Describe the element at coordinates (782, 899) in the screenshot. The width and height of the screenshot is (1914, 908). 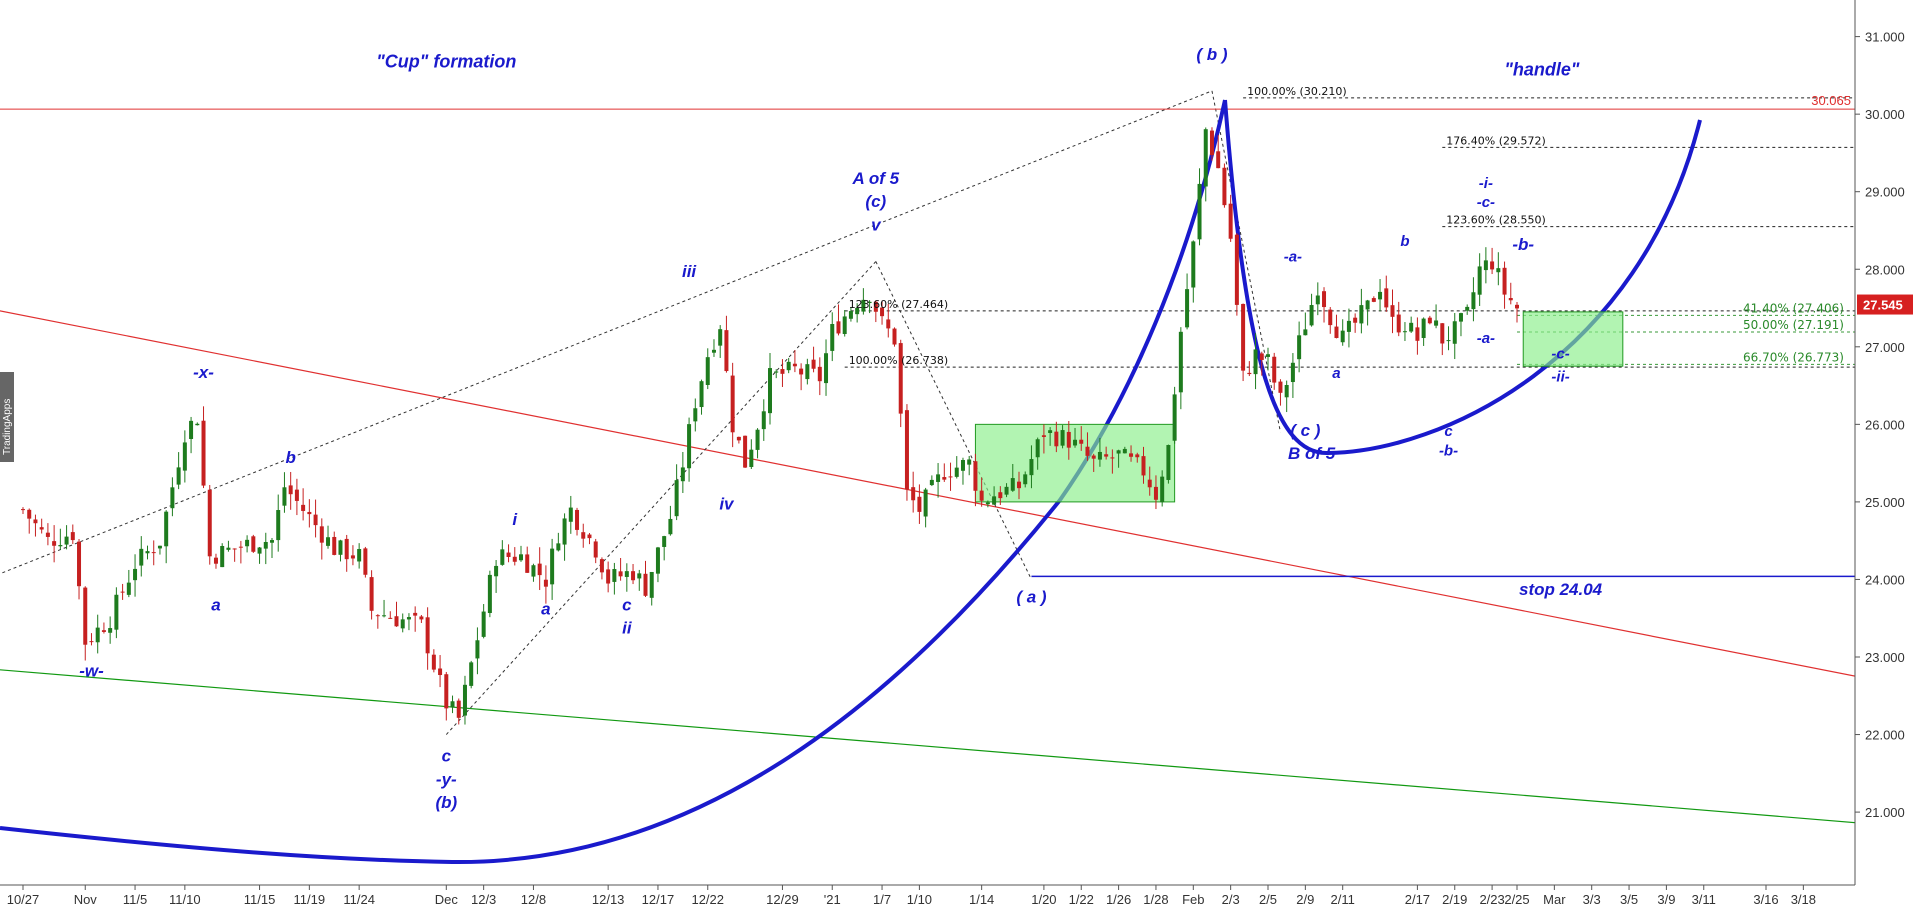
I see `x-tick-label: 12/29` at that location.